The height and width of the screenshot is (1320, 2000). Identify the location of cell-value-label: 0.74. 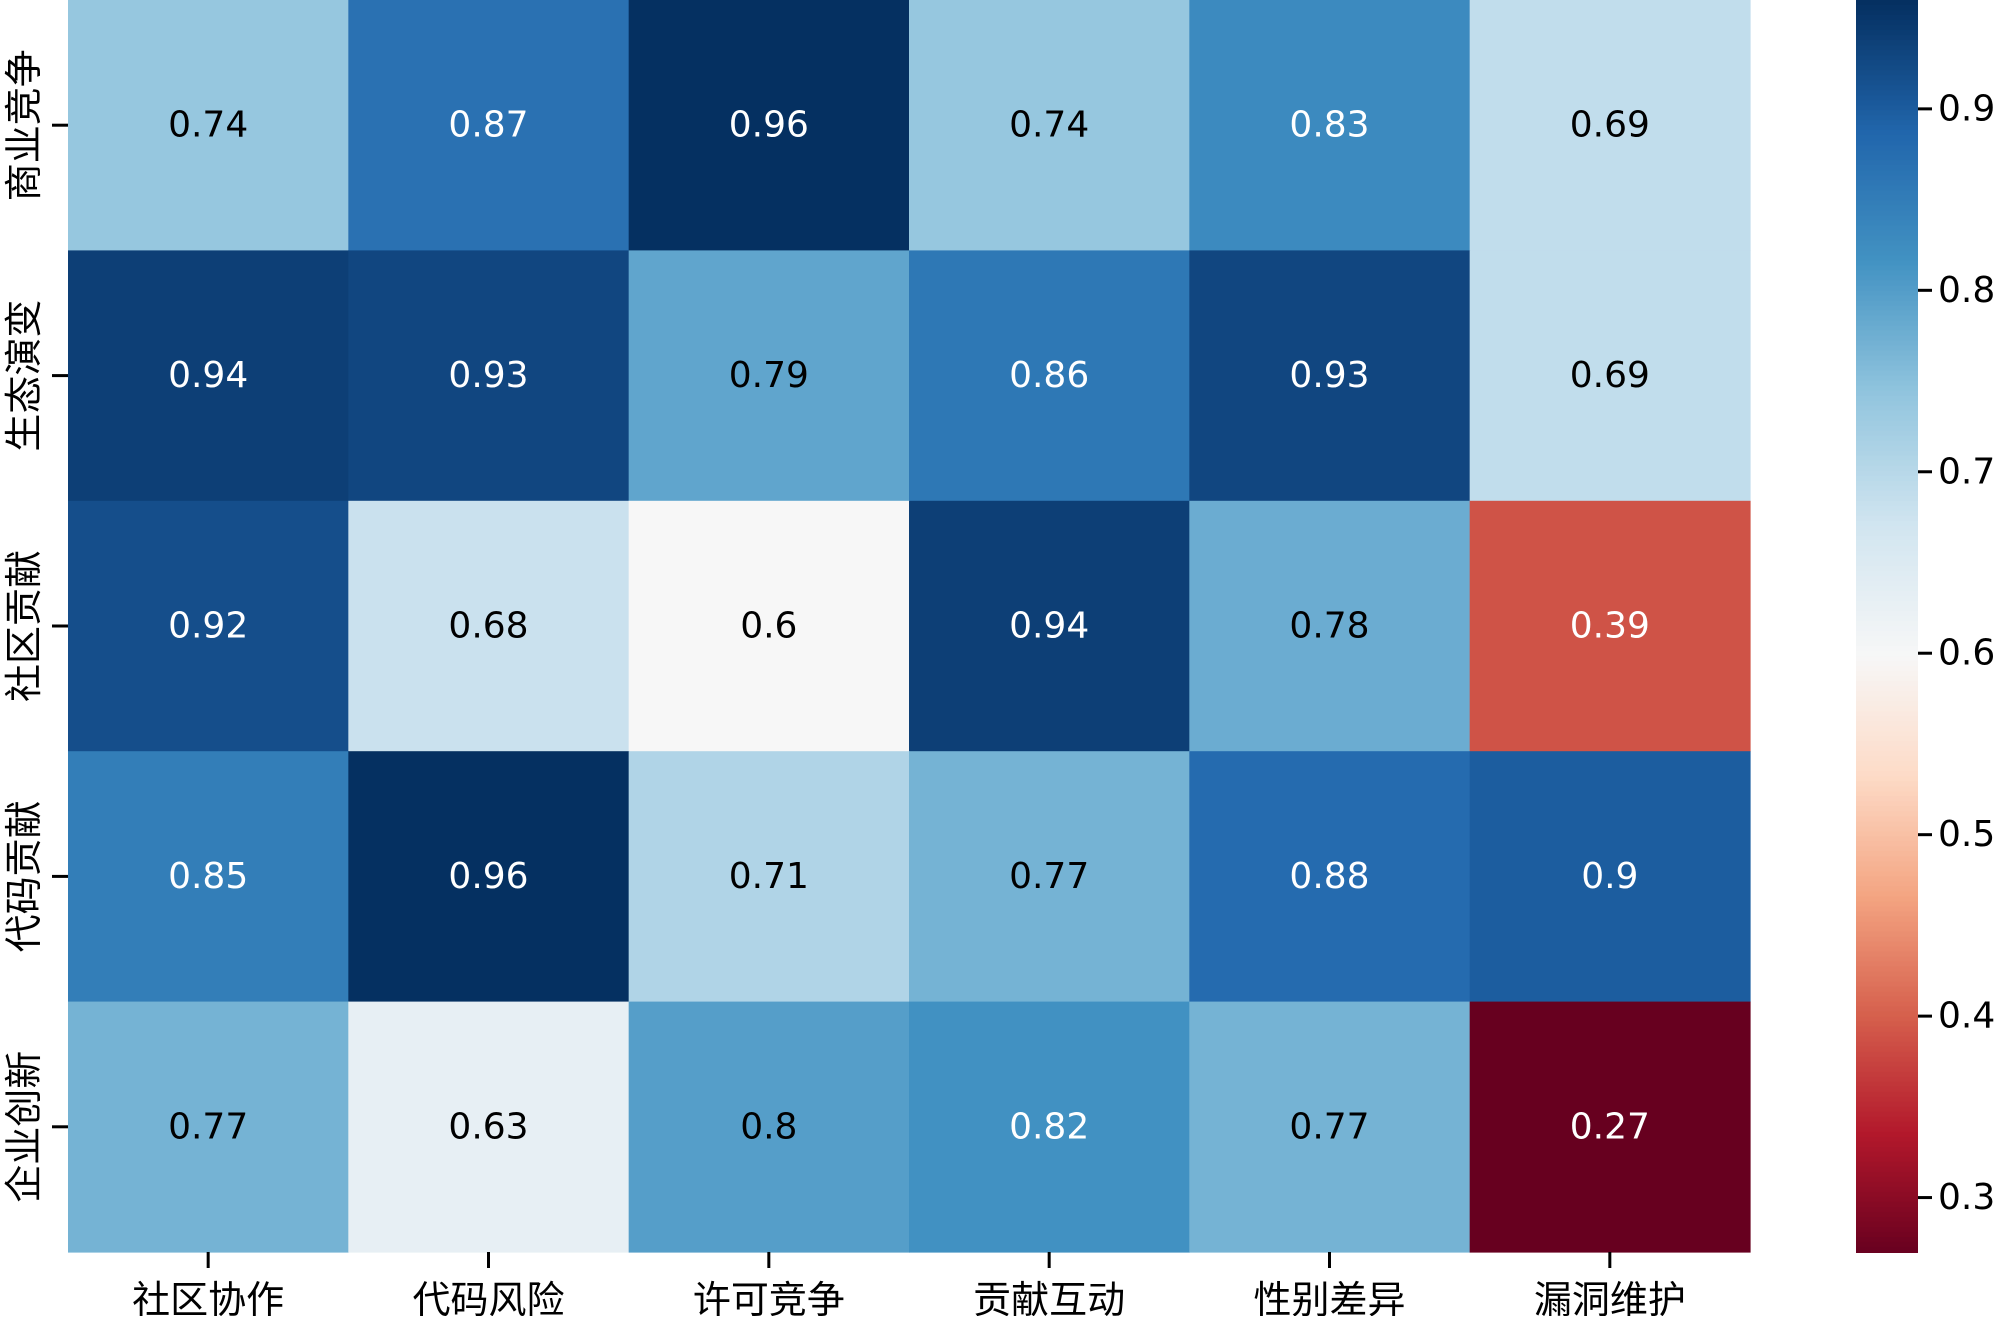
(1049, 125).